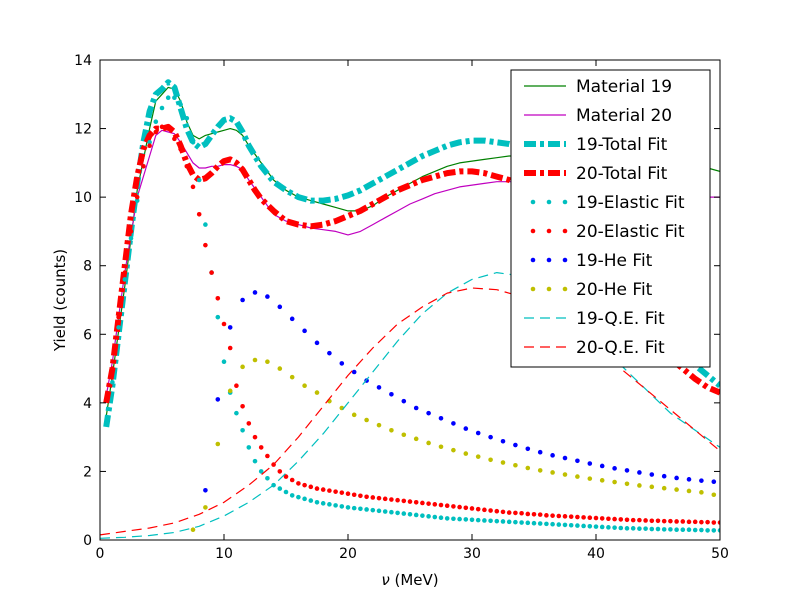  What do you see at coordinates (83, 130) in the screenshot?
I see `y-tick-label: 12` at bounding box center [83, 130].